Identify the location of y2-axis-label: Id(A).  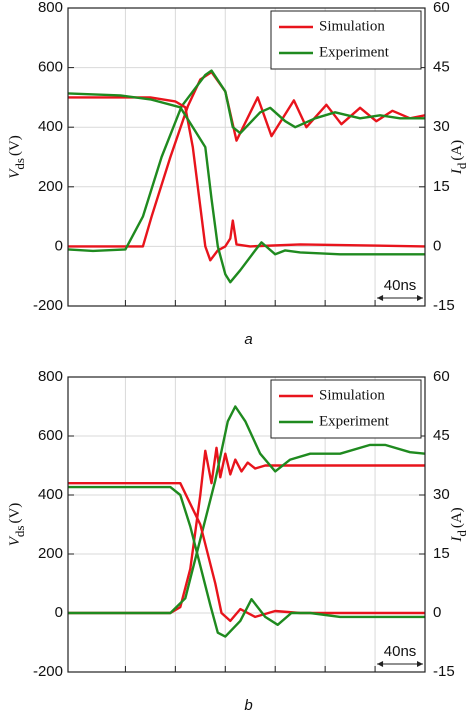
(459, 157).